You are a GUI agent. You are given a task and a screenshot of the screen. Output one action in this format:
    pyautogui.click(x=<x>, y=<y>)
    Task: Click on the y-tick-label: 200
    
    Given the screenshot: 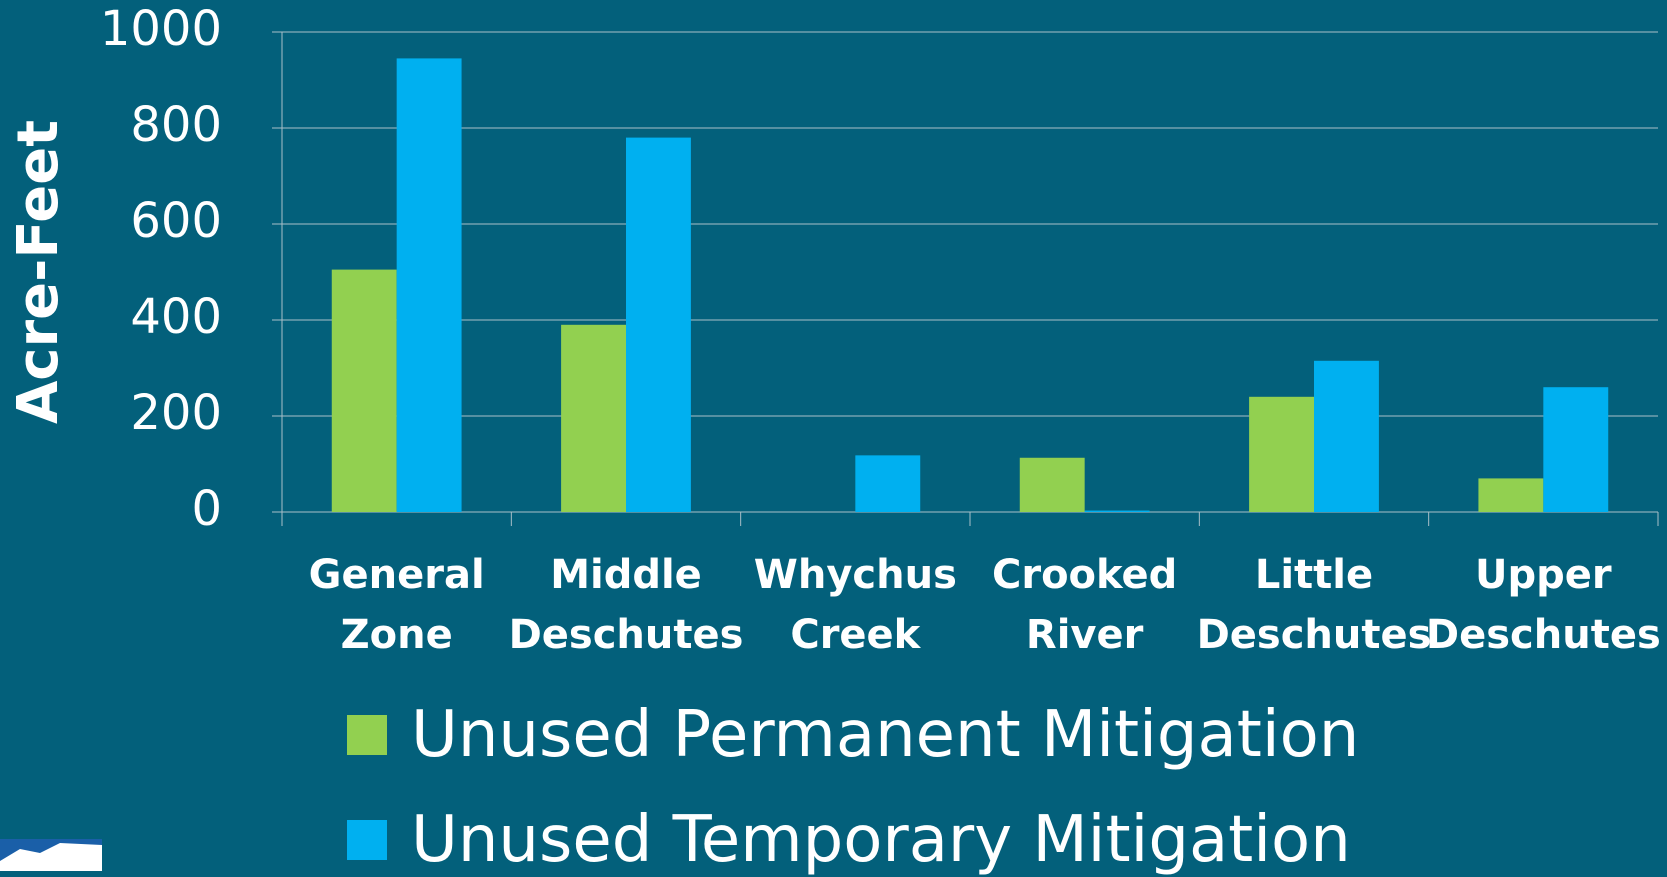 What is the action you would take?
    pyautogui.click(x=176, y=413)
    